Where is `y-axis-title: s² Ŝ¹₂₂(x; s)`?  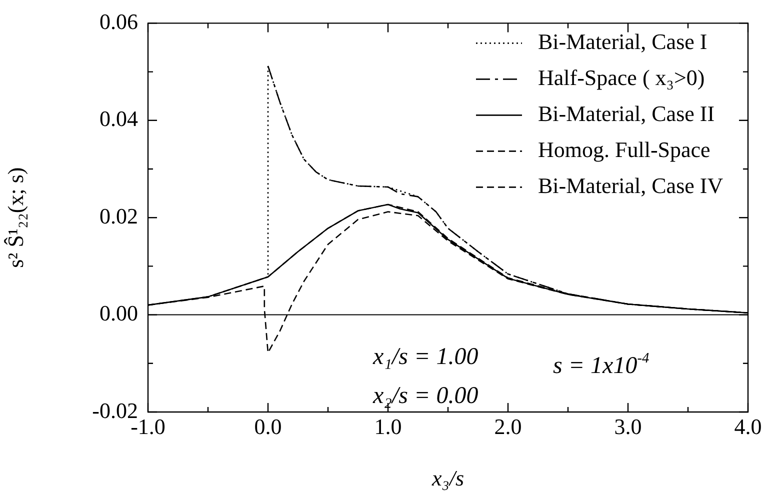
y-axis-title: s² Ŝ¹₂₂(x; s) is located at coordinates (15, 217).